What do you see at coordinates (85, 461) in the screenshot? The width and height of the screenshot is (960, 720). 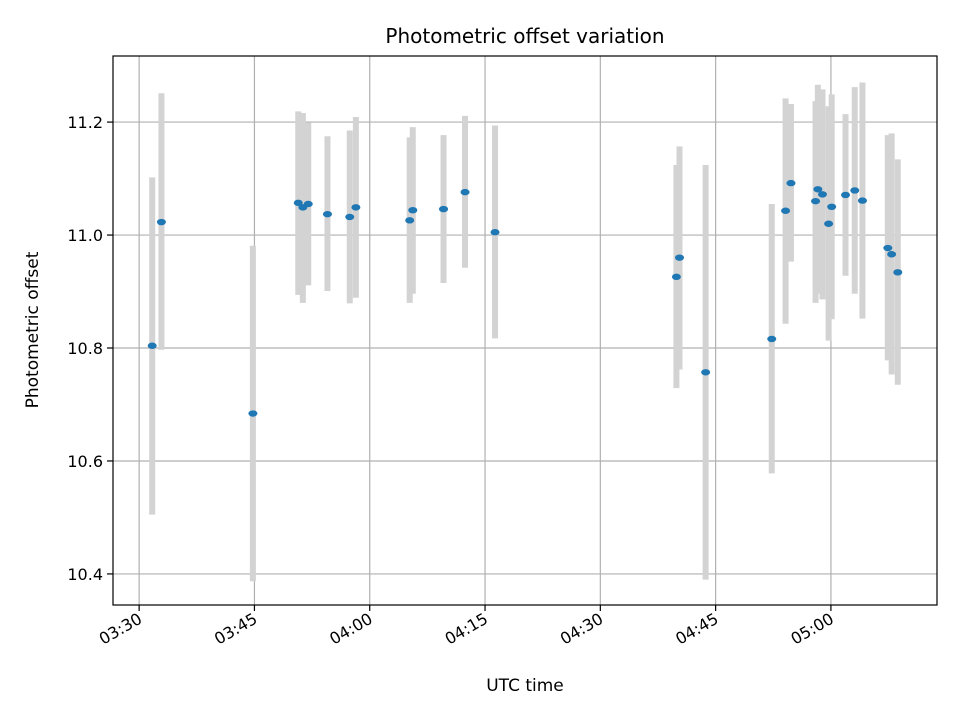 I see `y-tick-label: 10.6` at bounding box center [85, 461].